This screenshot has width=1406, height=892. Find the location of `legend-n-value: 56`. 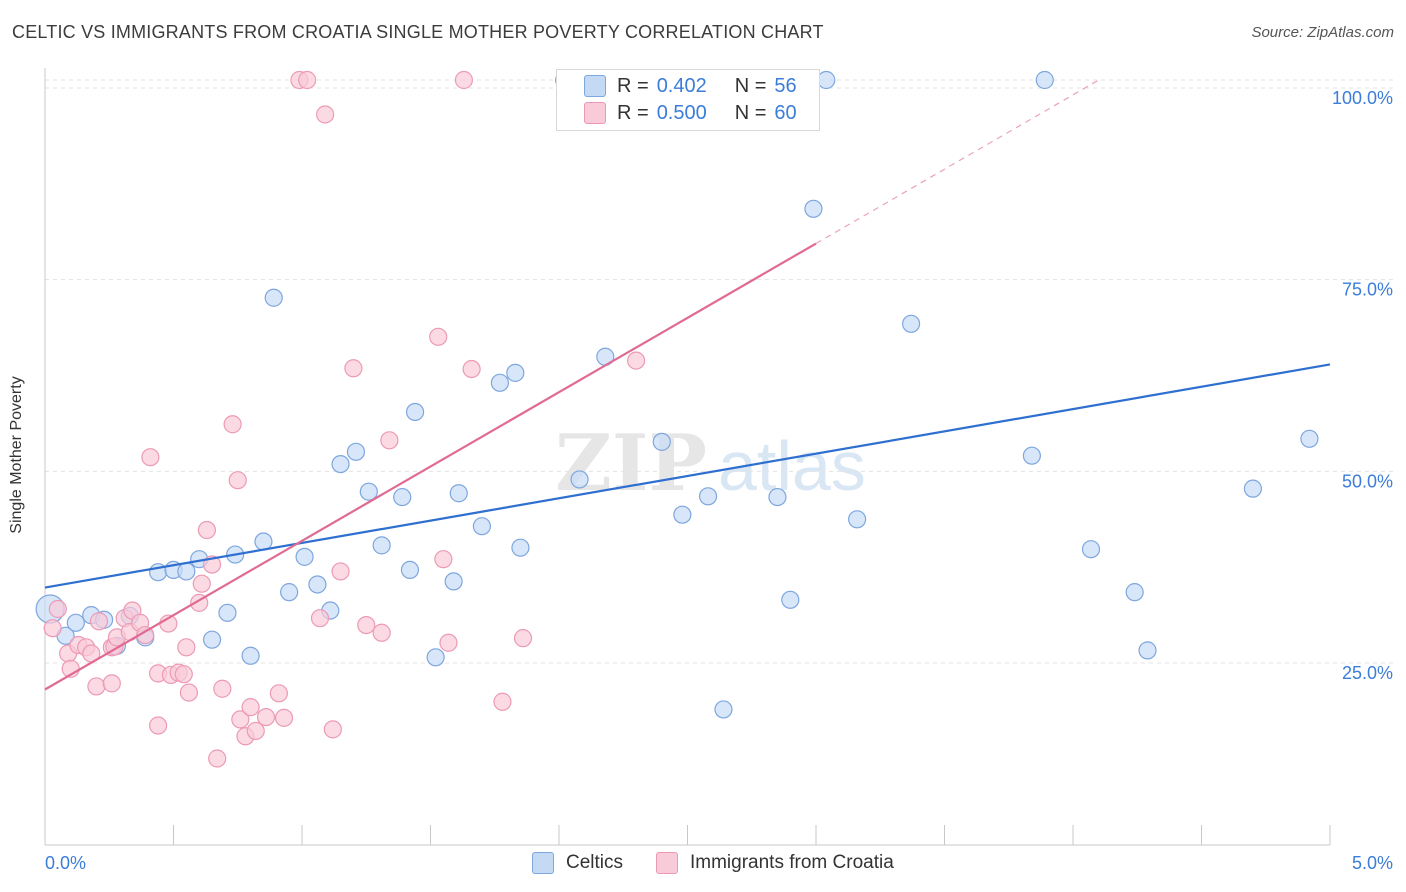

legend-n-value: 56 is located at coordinates (785, 85).